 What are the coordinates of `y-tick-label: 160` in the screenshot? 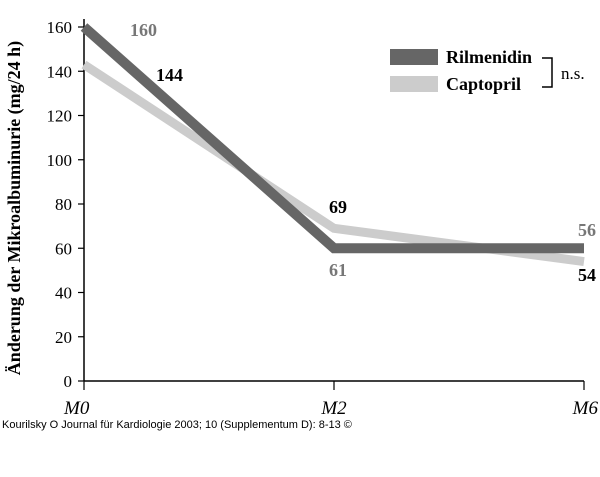 It's located at (60, 27).